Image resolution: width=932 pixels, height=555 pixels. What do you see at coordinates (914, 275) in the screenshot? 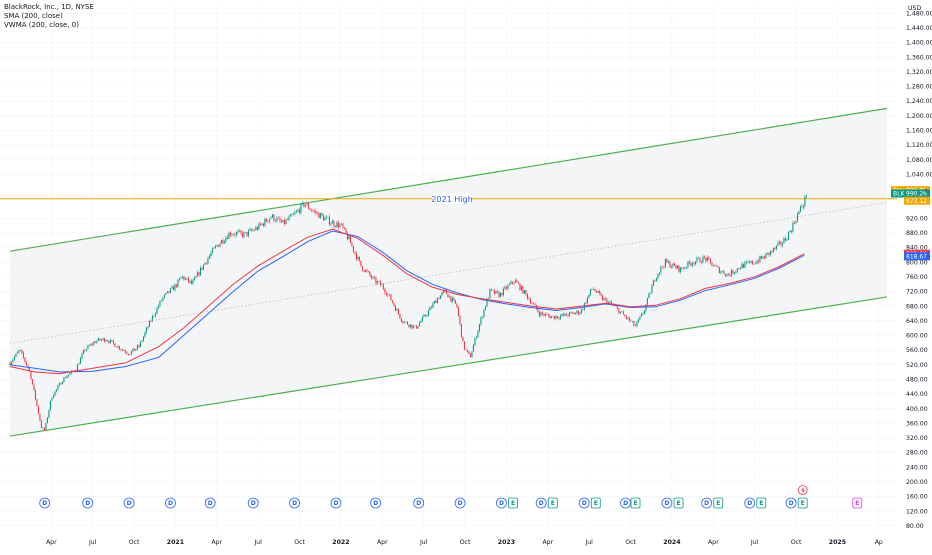
I see `price-axis-bg` at bounding box center [914, 275].